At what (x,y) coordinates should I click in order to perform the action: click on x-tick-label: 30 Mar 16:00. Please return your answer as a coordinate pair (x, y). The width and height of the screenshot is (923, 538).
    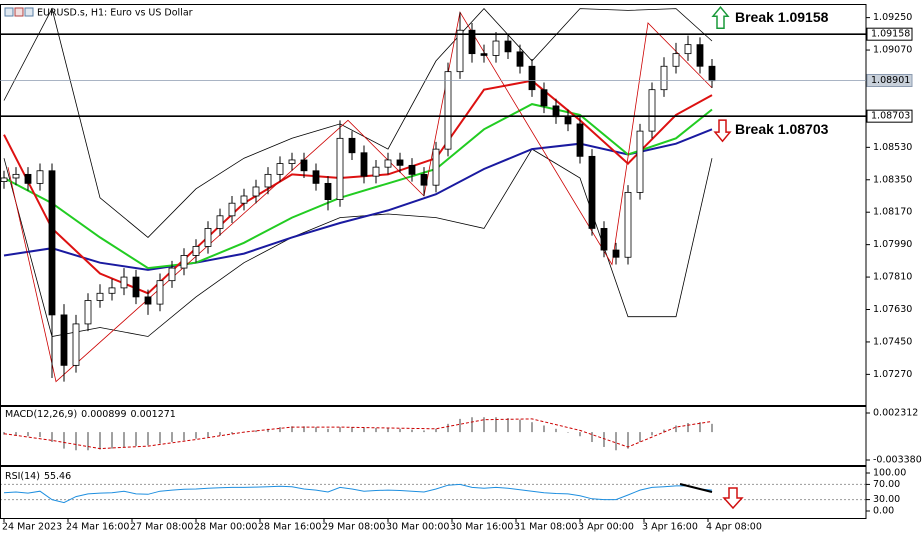
    Looking at the image, I should click on (481, 527).